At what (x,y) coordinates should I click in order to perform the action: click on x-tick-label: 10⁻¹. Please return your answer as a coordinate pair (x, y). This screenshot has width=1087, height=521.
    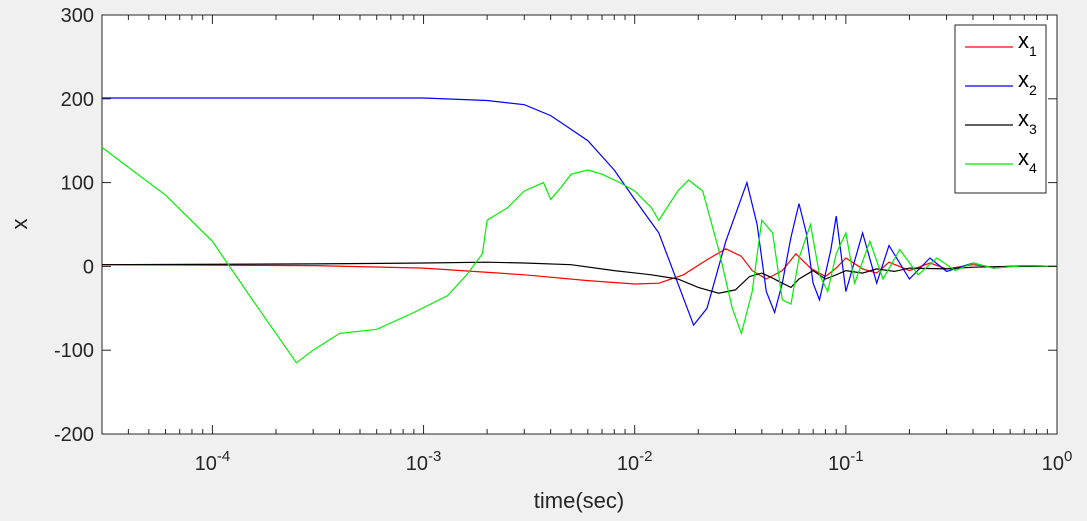
    Looking at the image, I should click on (846, 461).